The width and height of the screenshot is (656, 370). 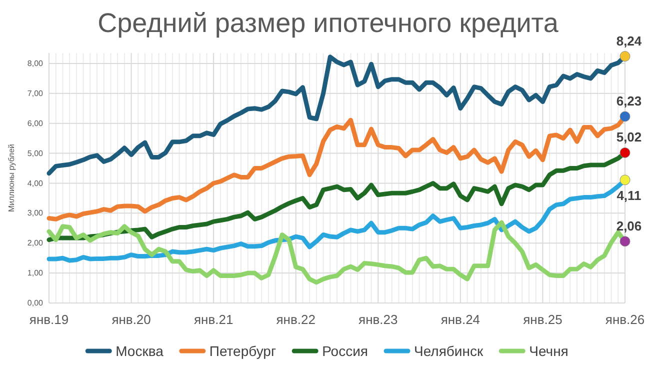 What do you see at coordinates (214, 320) in the screenshot?
I see `x-tick-label: янв.21` at bounding box center [214, 320].